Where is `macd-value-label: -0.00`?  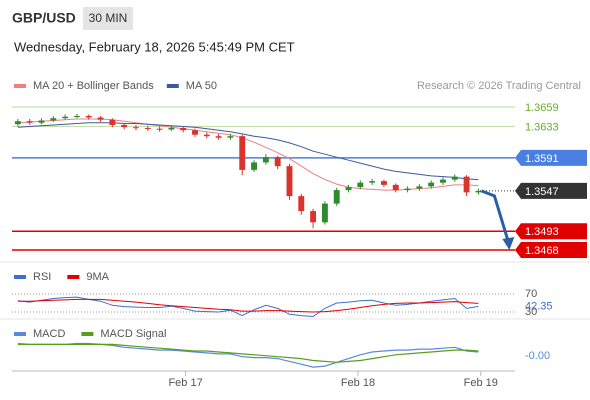 macd-value-label: -0.00 is located at coordinates (537, 356).